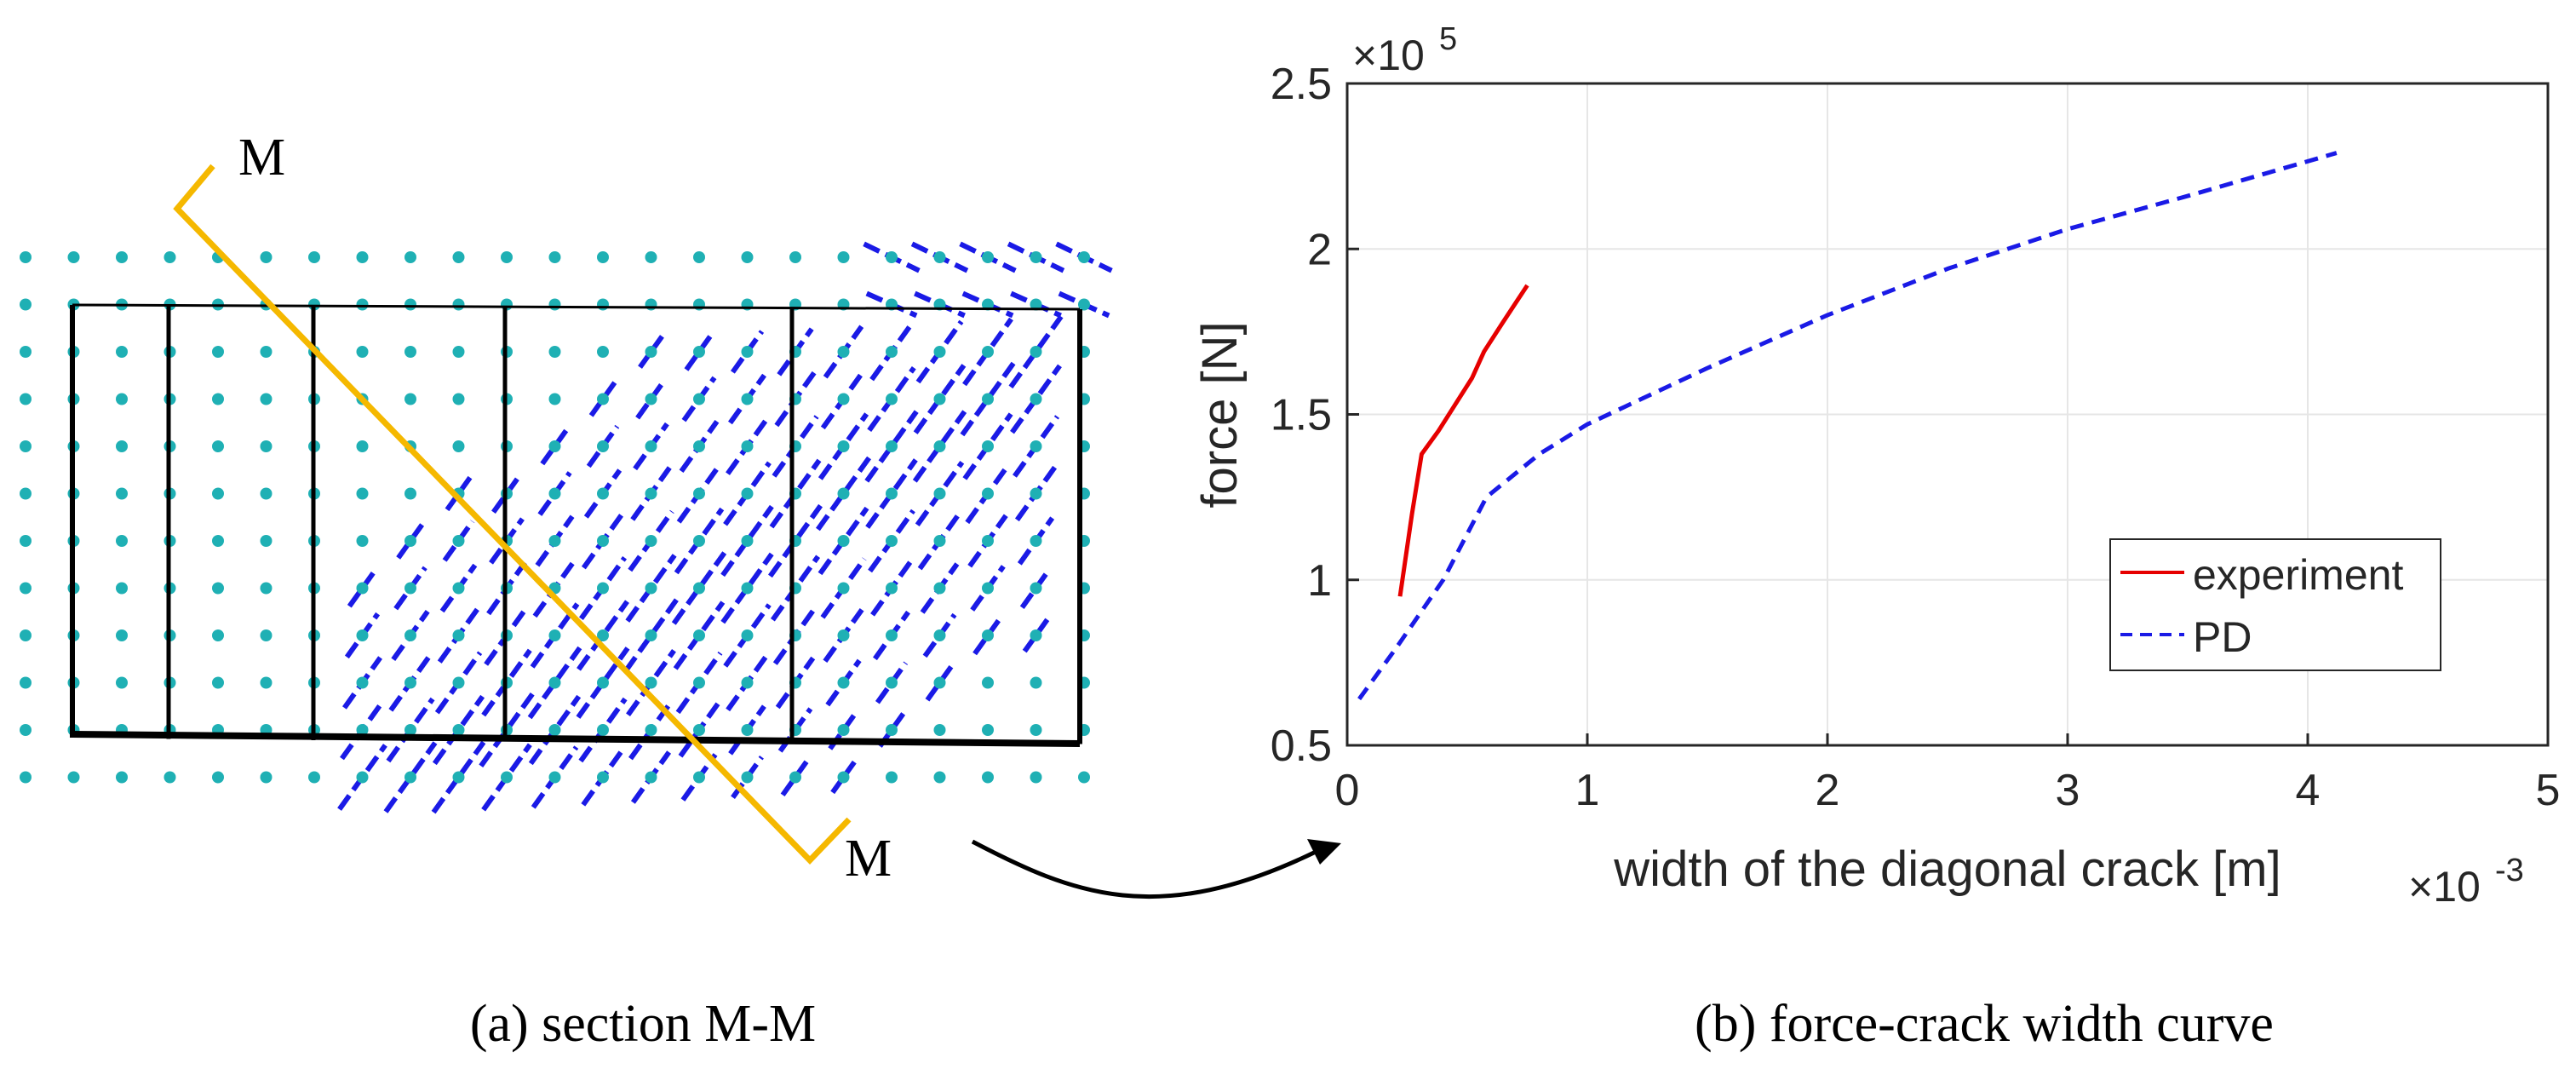 The image size is (2576, 1069). Describe the element at coordinates (1319, 581) in the screenshot. I see `y-tick-label: 1` at that location.